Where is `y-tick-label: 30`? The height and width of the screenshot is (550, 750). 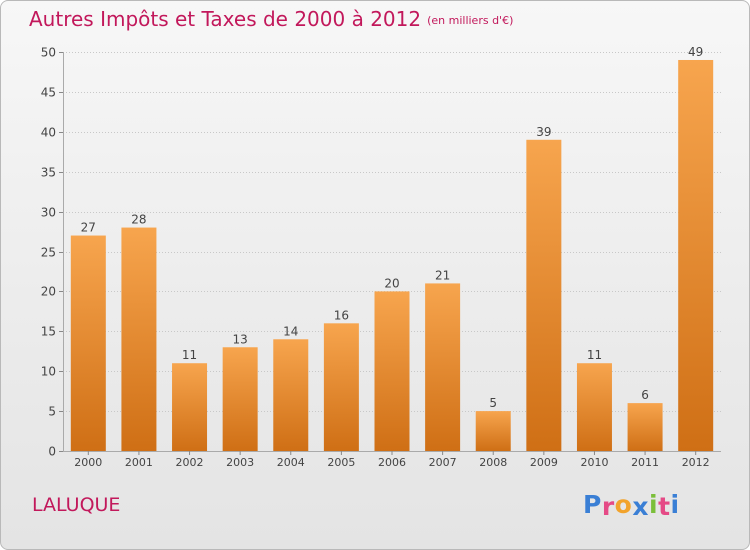
y-tick-label: 30 is located at coordinates (48, 213).